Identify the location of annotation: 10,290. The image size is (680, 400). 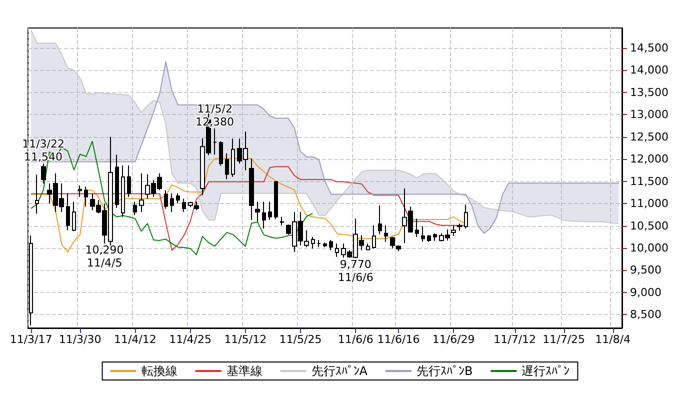
(104, 250).